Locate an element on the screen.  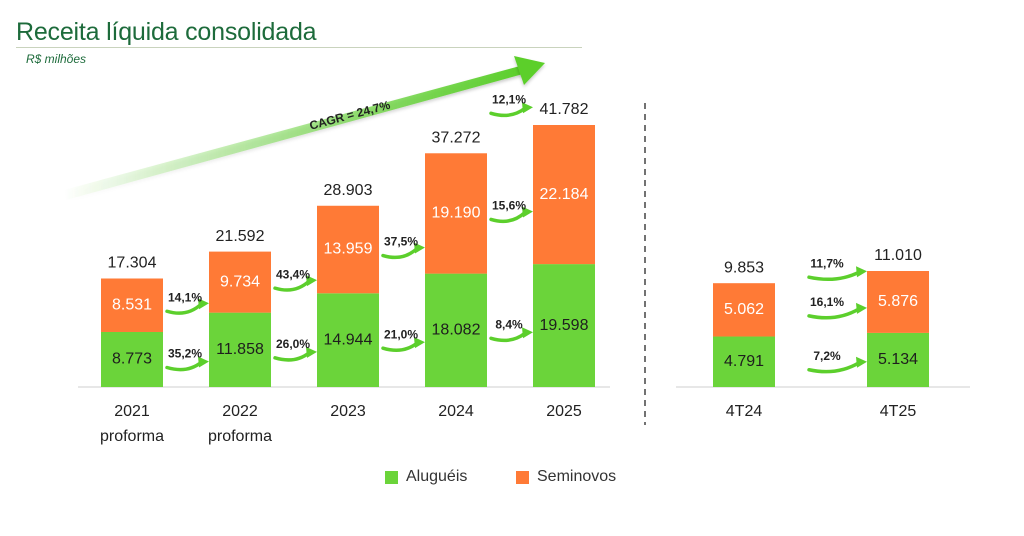
legend-item-alugueis: Aluguéis is located at coordinates (426, 477).